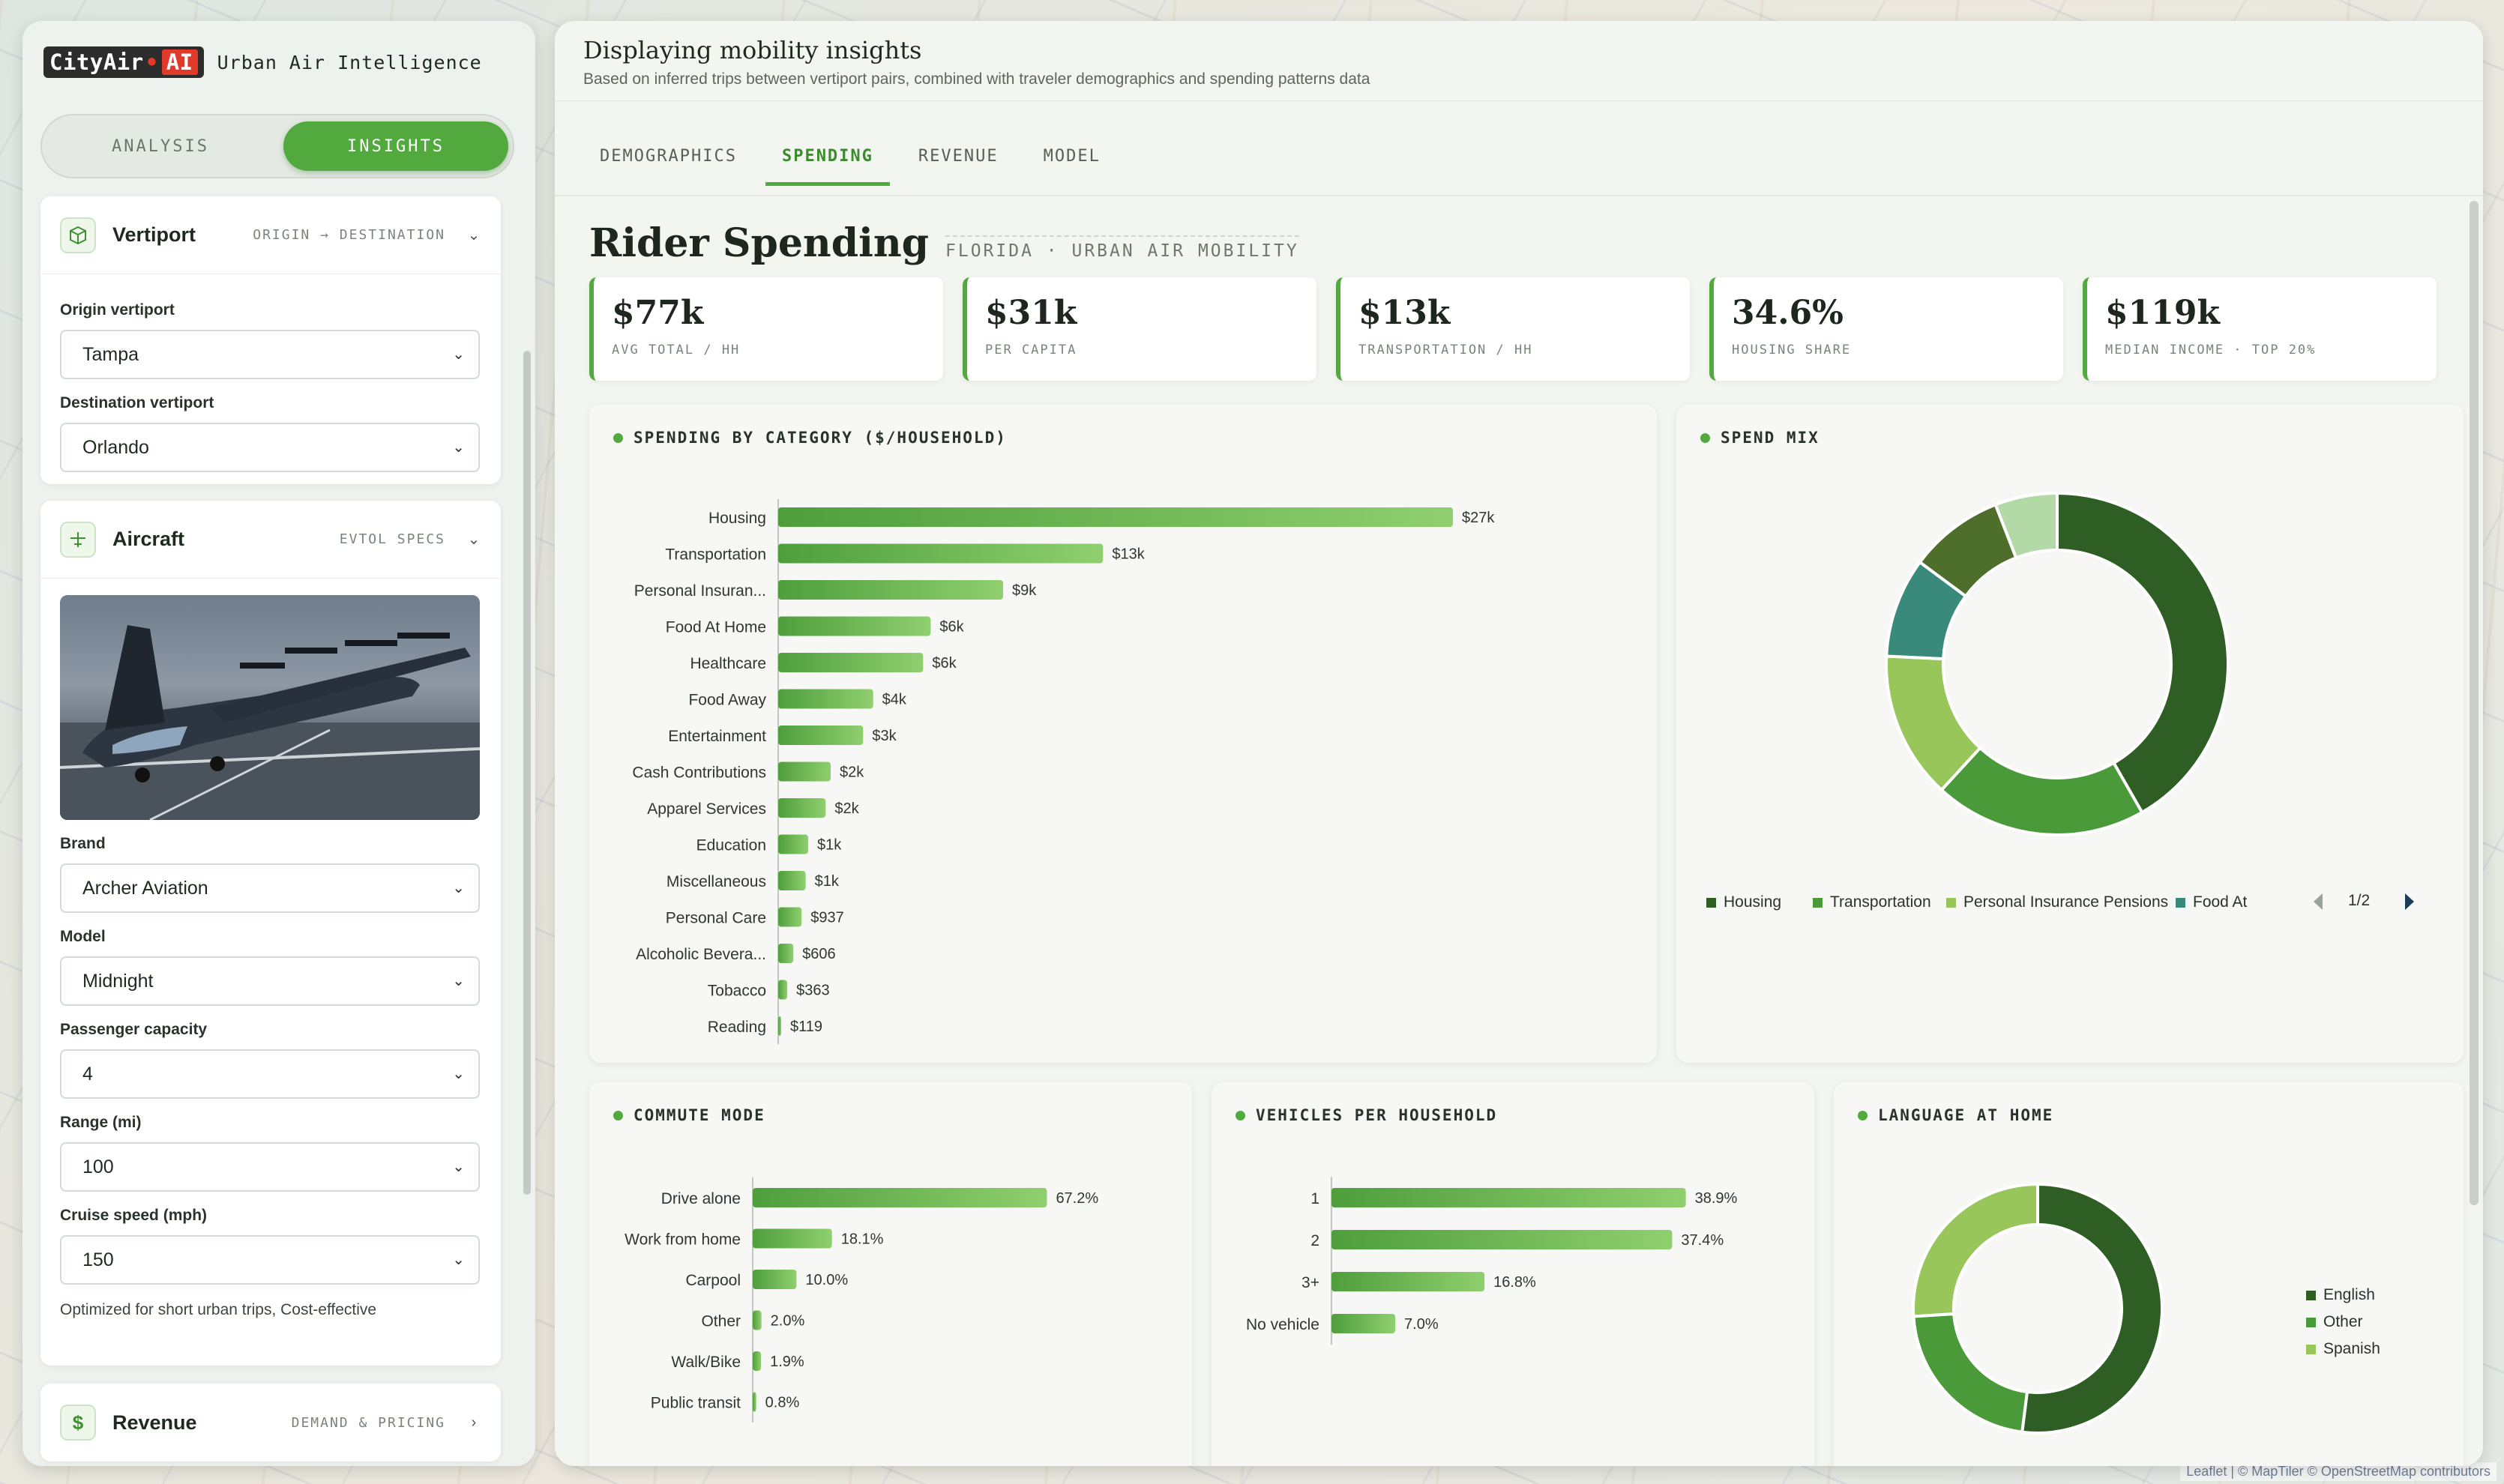 The height and width of the screenshot is (1484, 2504). I want to click on legend-item: Transportation, so click(1872, 902).